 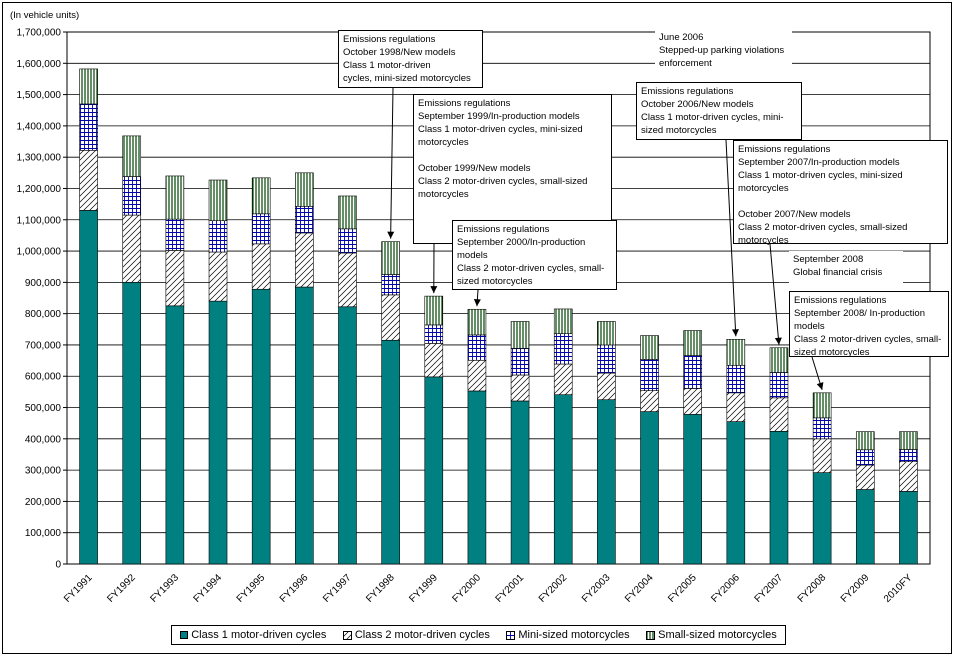 I want to click on legend-item-small: Small-sized motorcycles, so click(x=711, y=635).